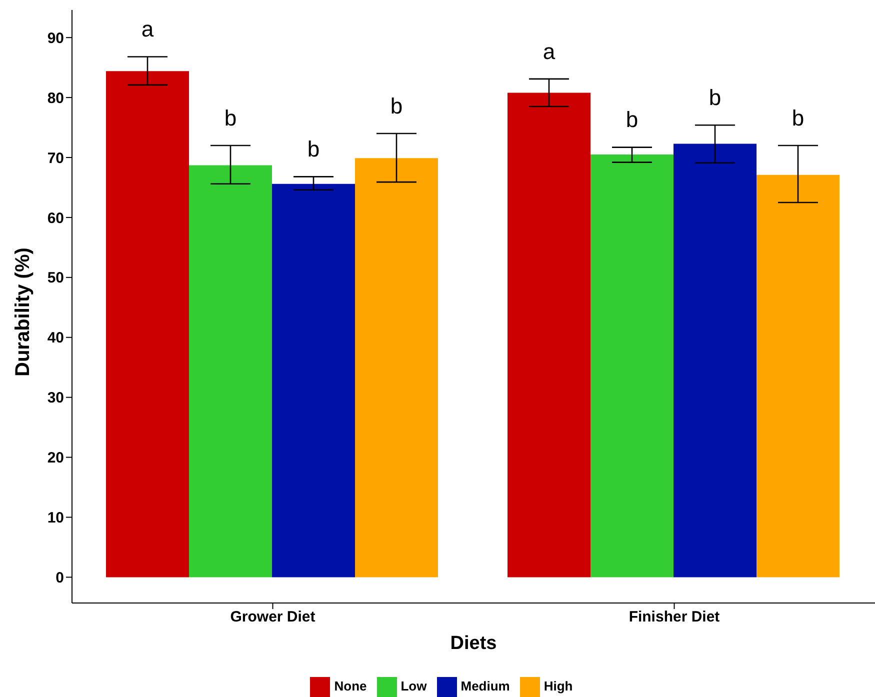 The height and width of the screenshot is (697, 875). Describe the element at coordinates (558, 686) in the screenshot. I see `legend-label: High` at that location.